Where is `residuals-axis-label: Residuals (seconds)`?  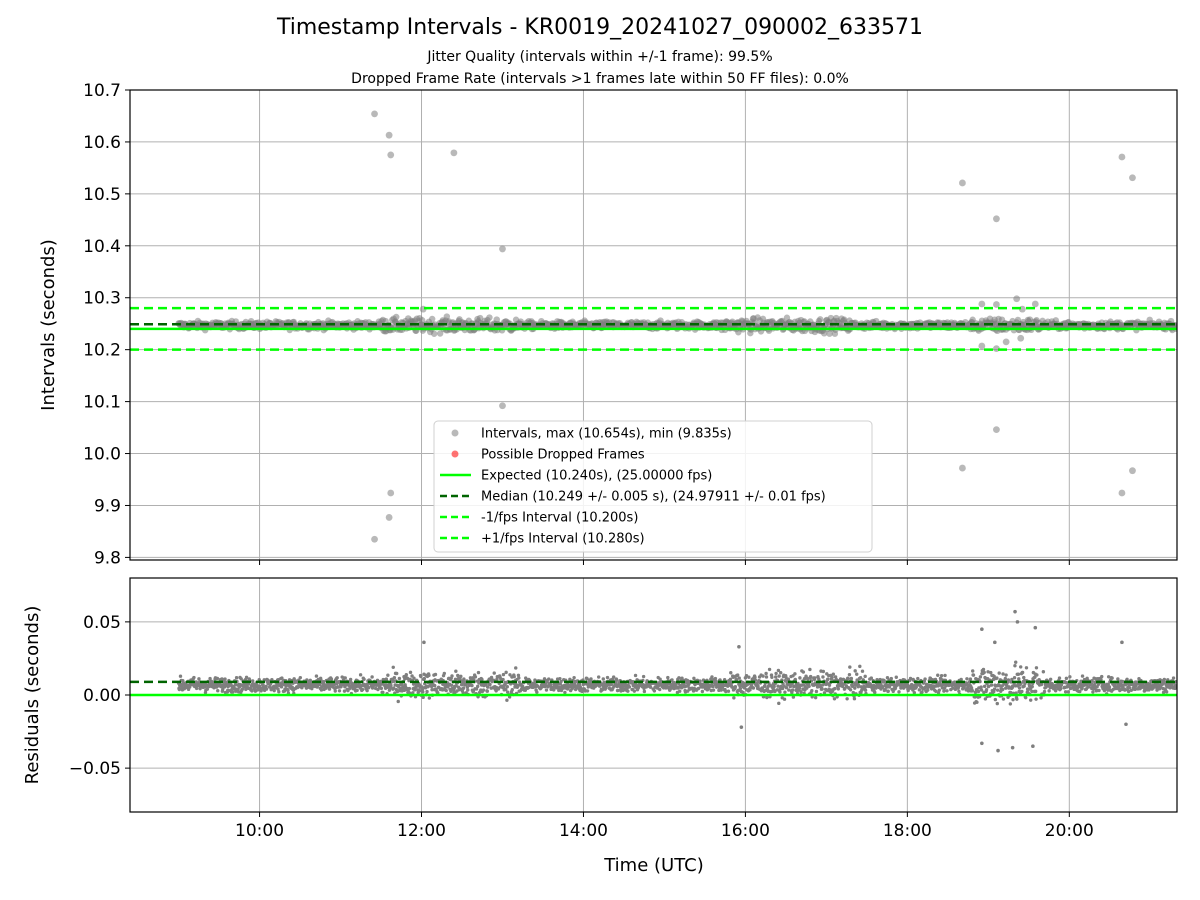 residuals-axis-label: Residuals (seconds) is located at coordinates (32, 695).